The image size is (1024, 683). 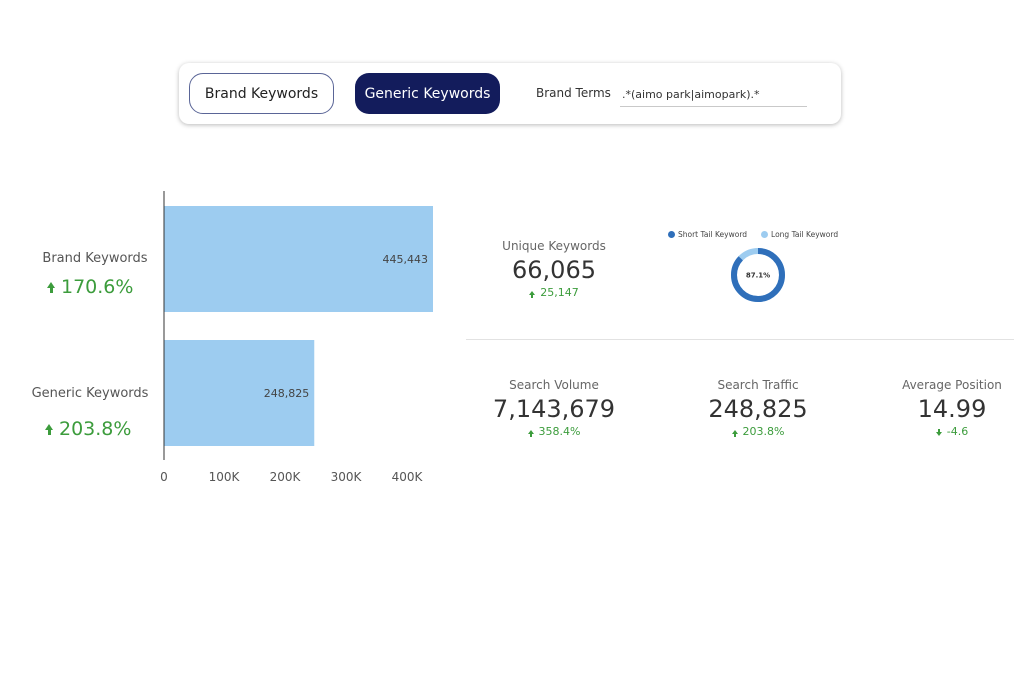 What do you see at coordinates (805, 234) in the screenshot?
I see `legend-label-long-tail: Long Tail Keyword` at bounding box center [805, 234].